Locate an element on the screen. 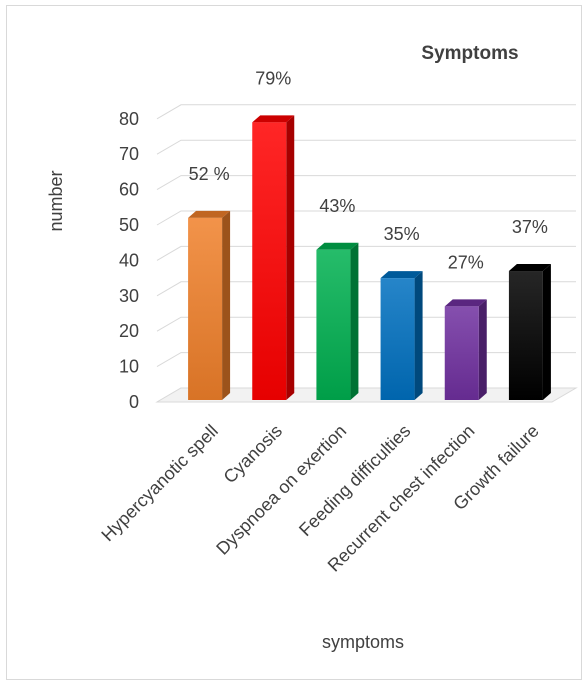 The image size is (587, 684). y-tick-label: 70 is located at coordinates (129, 154).